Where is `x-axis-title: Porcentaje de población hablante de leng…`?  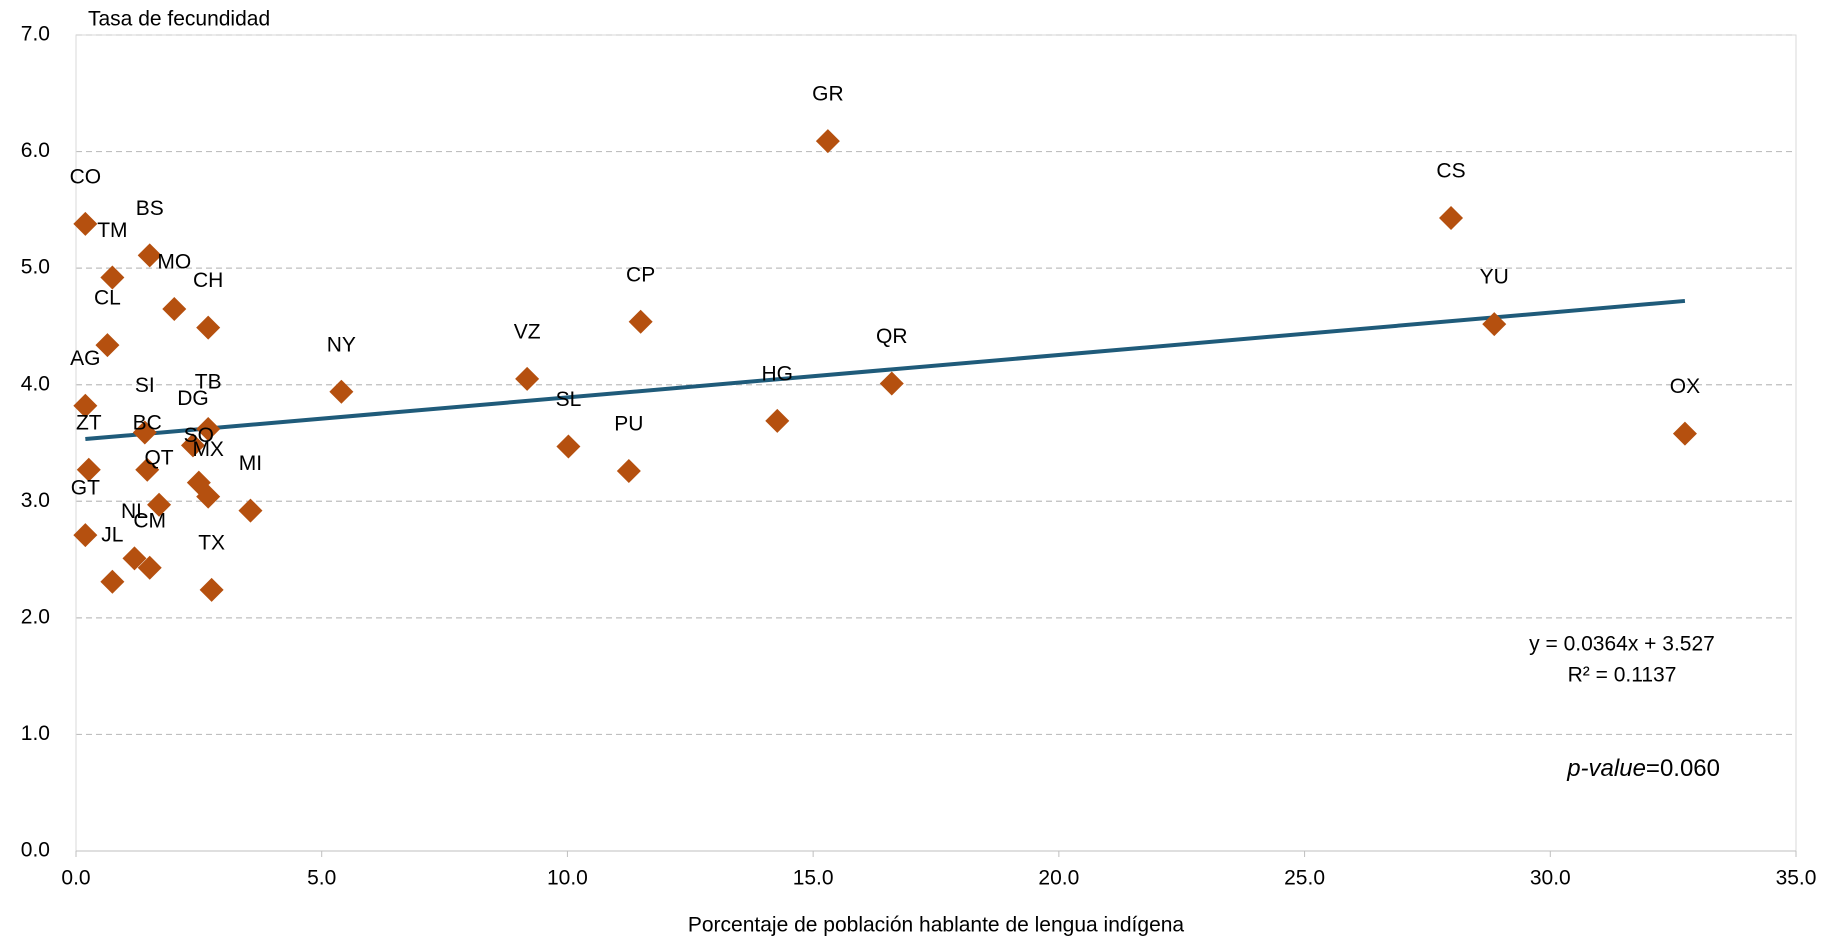
x-axis-title: Porcentaje de población hablante de leng… is located at coordinates (936, 925).